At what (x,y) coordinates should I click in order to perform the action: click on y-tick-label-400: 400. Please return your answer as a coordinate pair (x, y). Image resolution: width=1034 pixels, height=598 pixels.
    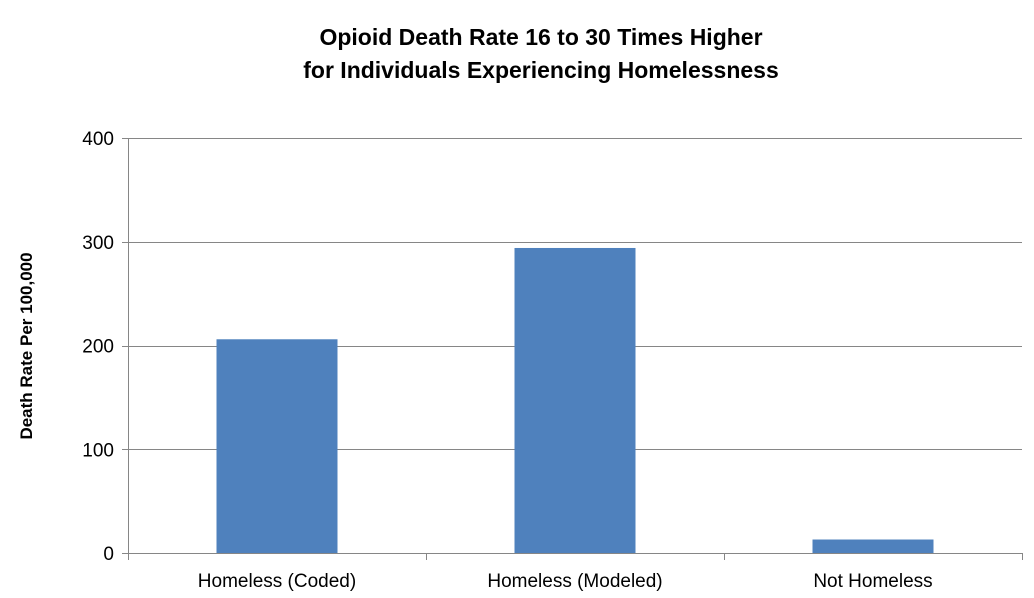
    Looking at the image, I should click on (98, 139).